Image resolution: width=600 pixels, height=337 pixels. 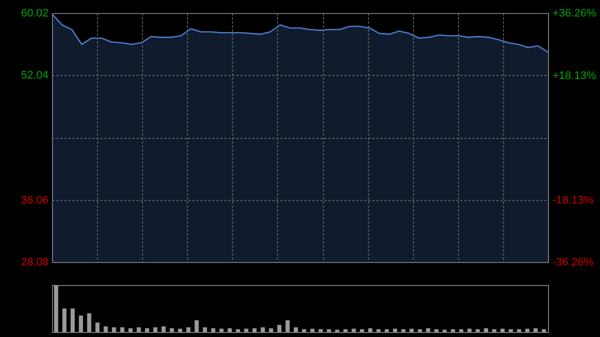 I want to click on y-tick-label: 52.04, so click(x=34, y=76).